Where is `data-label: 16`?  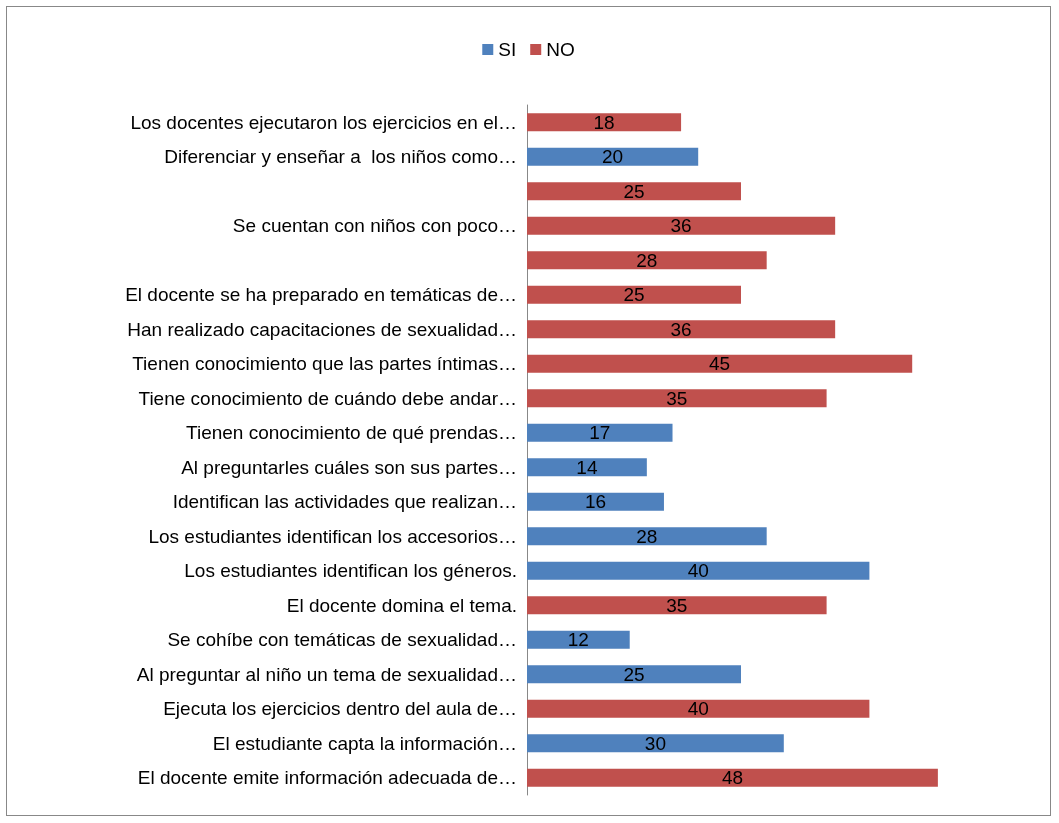 data-label: 16 is located at coordinates (595, 502).